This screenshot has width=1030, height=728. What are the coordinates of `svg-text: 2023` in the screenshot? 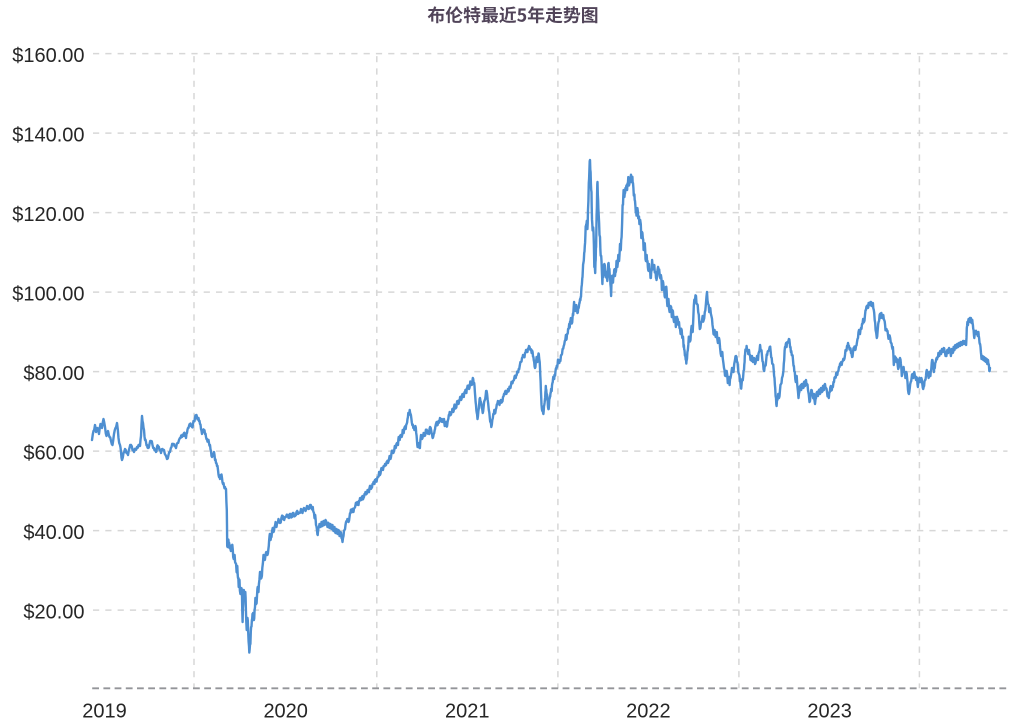 It's located at (829, 712).